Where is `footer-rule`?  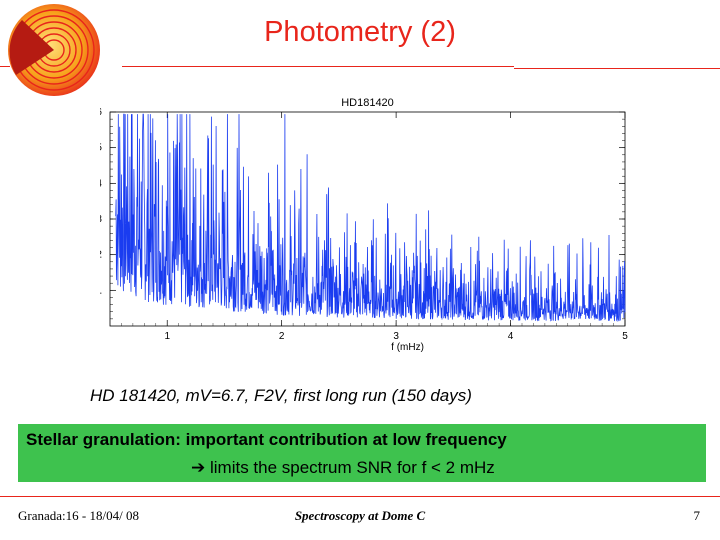 footer-rule is located at coordinates (360, 496).